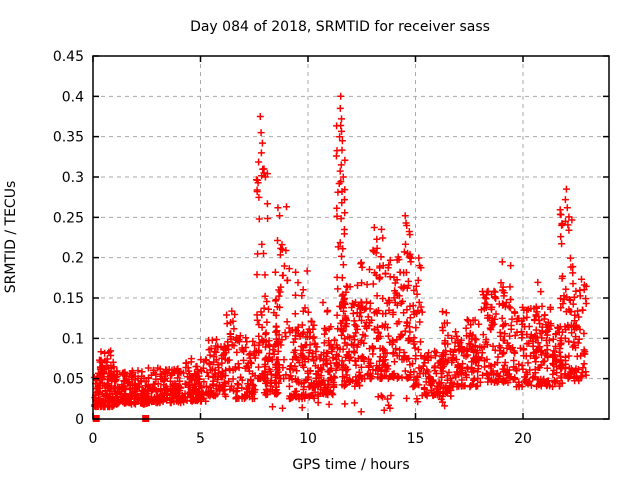  What do you see at coordinates (68, 380) in the screenshot?
I see `y-tick-label: 0.05` at bounding box center [68, 380].